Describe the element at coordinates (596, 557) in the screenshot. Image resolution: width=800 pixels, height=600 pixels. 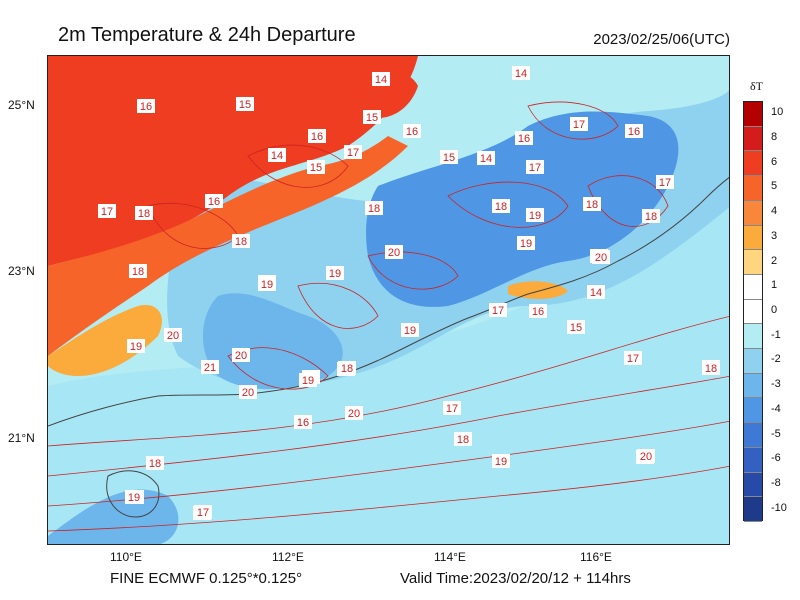
I see `x-tick: 116°E` at that location.